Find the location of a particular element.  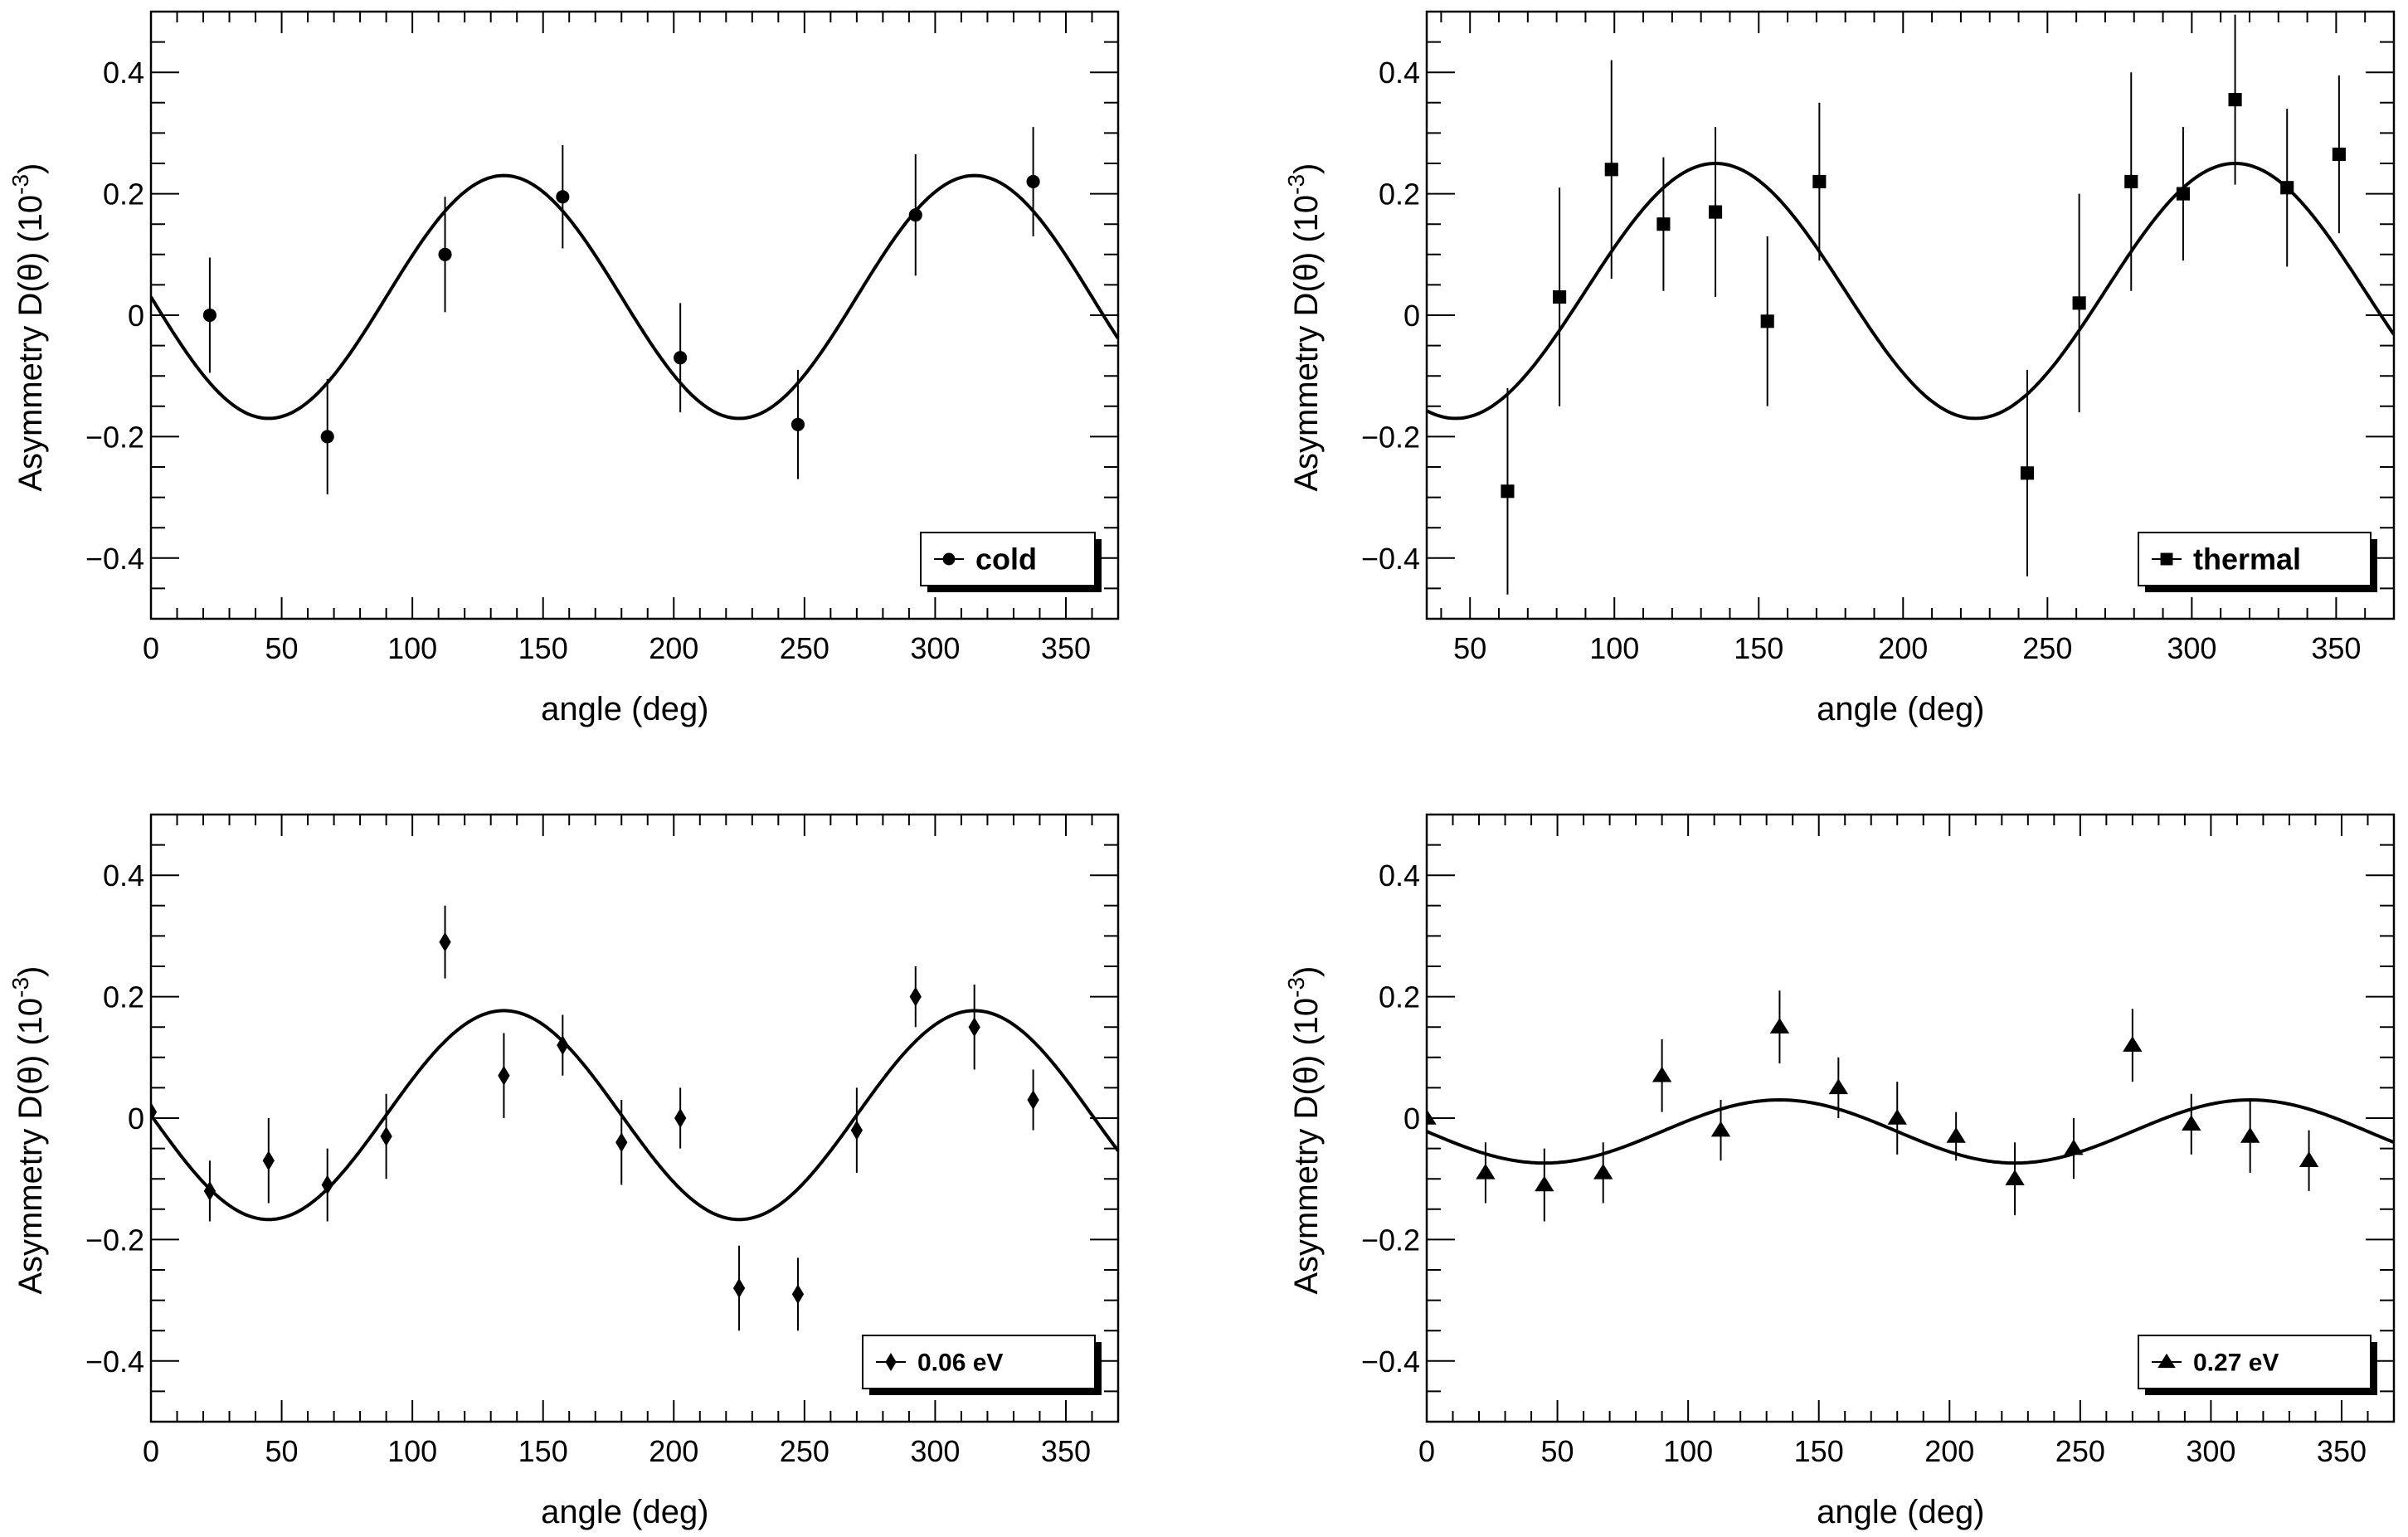

legend-label: cold is located at coordinates (1006, 559).